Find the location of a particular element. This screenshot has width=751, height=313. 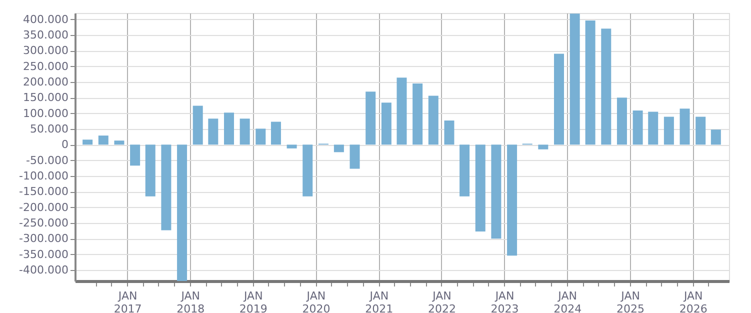

y-tick-label: 150.000 is located at coordinates (45, 97).